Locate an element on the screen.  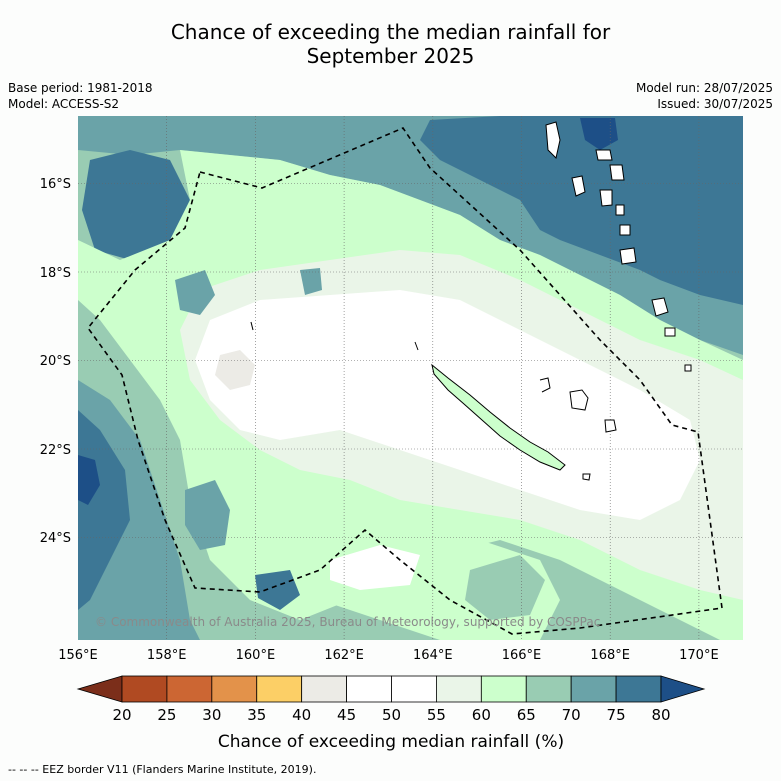
colorbar-tick-label: 30 is located at coordinates (211, 715).